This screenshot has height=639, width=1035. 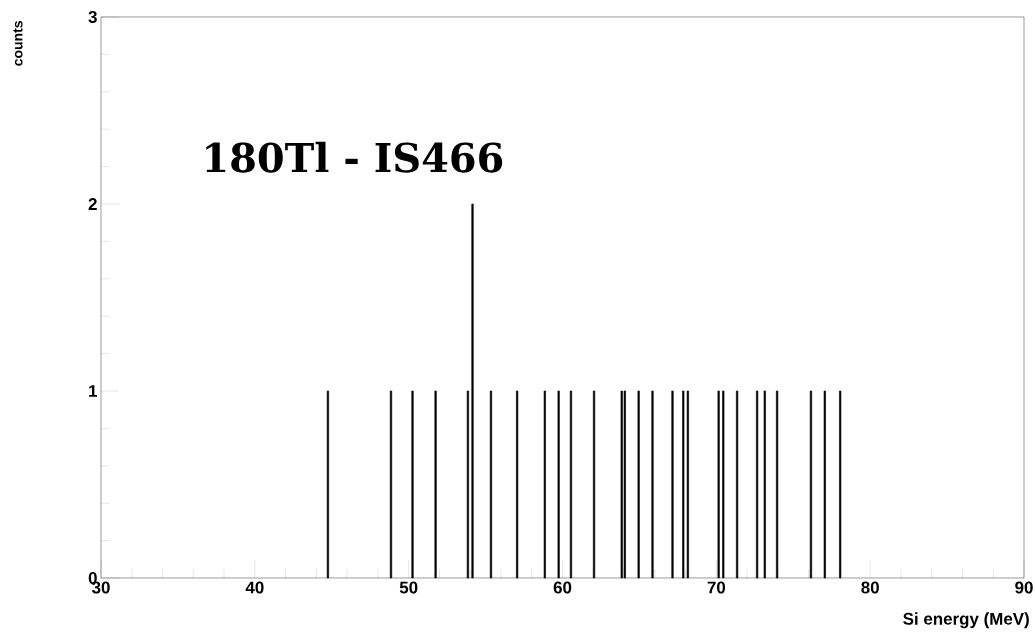 What do you see at coordinates (562, 587) in the screenshot?
I see `x-tick-label: 60` at bounding box center [562, 587].